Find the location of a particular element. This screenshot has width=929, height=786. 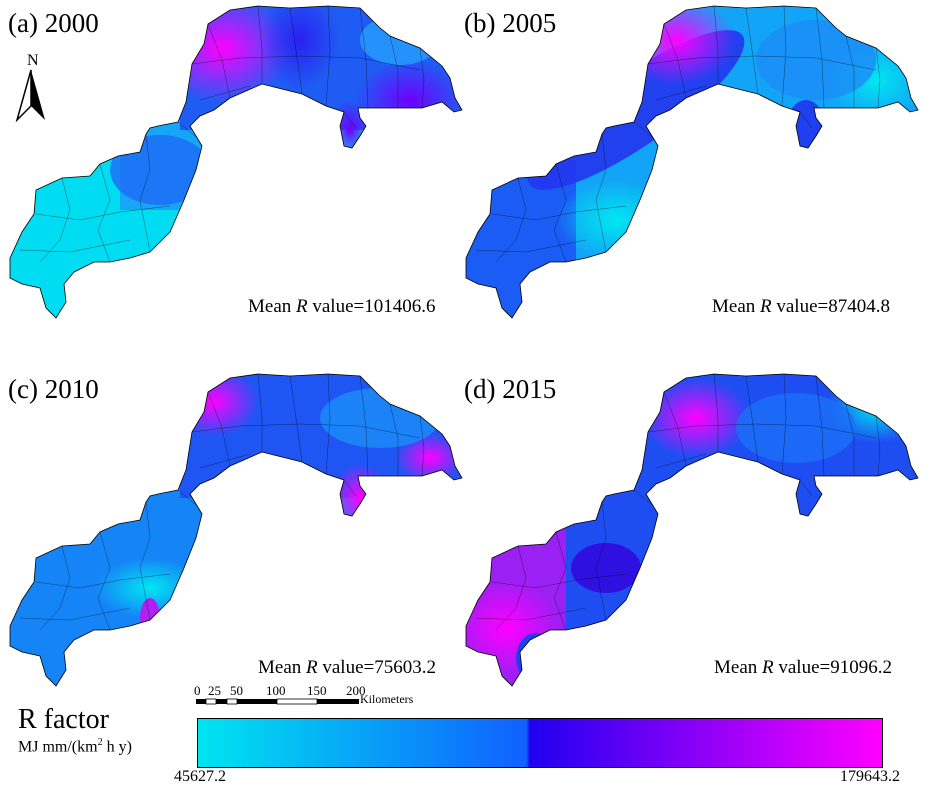

panel-label: (d) 2015 is located at coordinates (510, 389).